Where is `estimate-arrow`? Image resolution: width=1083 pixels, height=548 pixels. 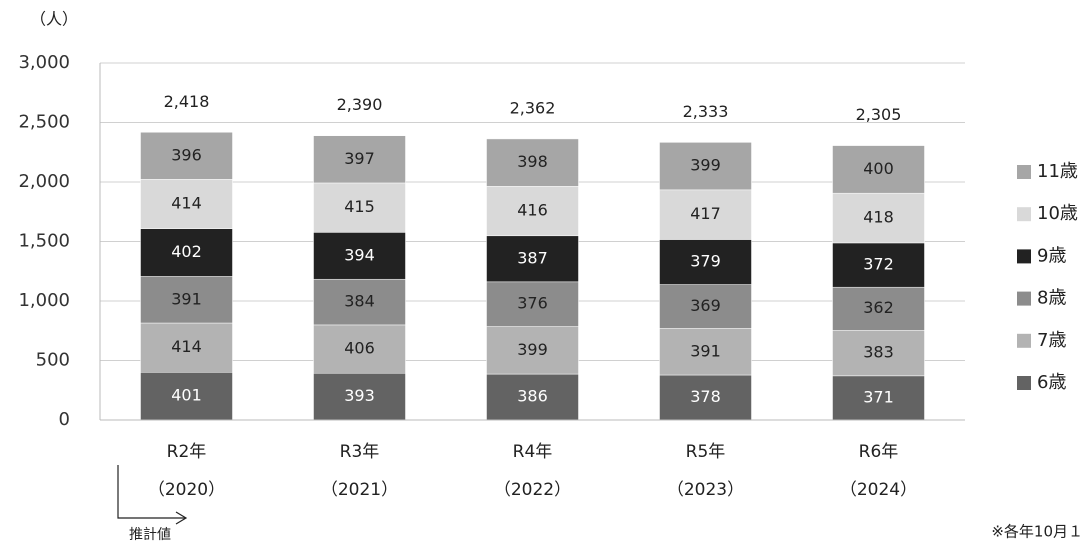
estimate-arrow is located at coordinates (151, 492).